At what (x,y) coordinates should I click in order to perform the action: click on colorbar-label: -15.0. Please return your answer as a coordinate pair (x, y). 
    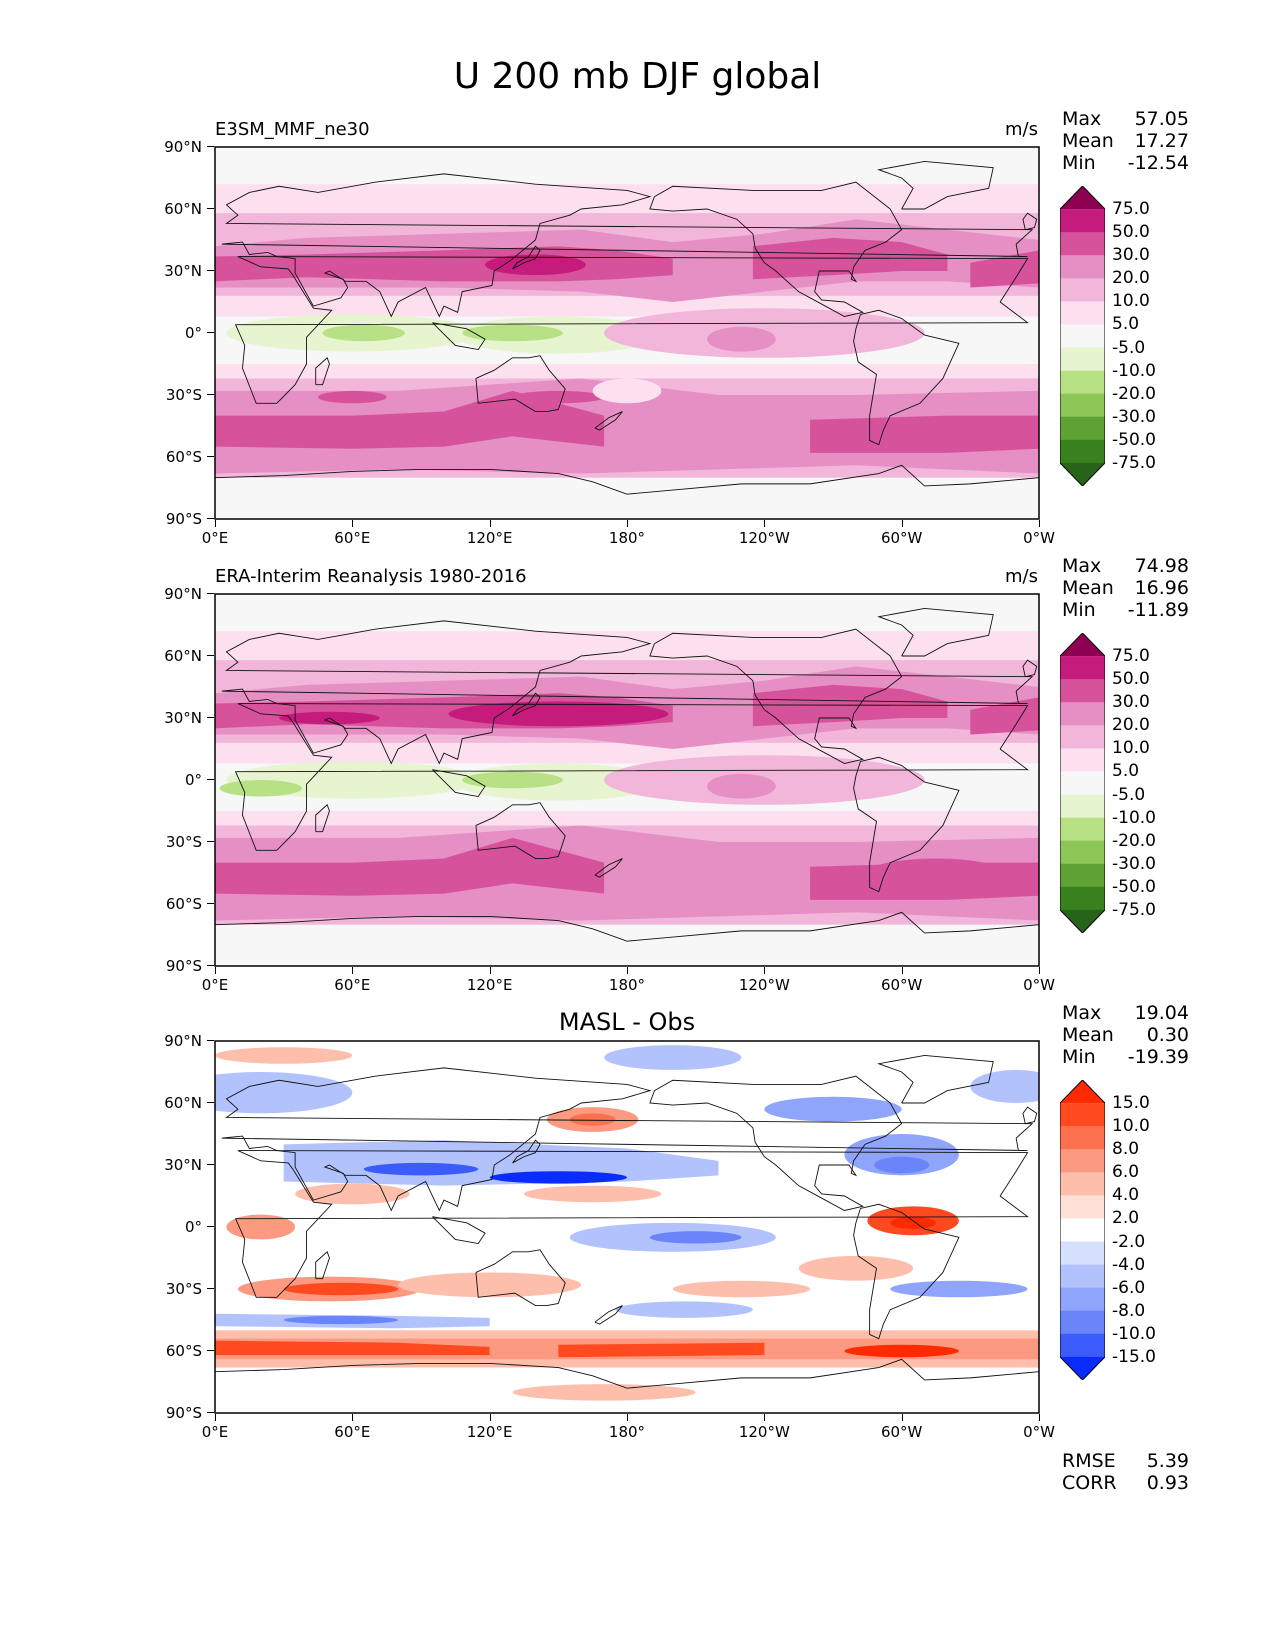
    Looking at the image, I should click on (1134, 1356).